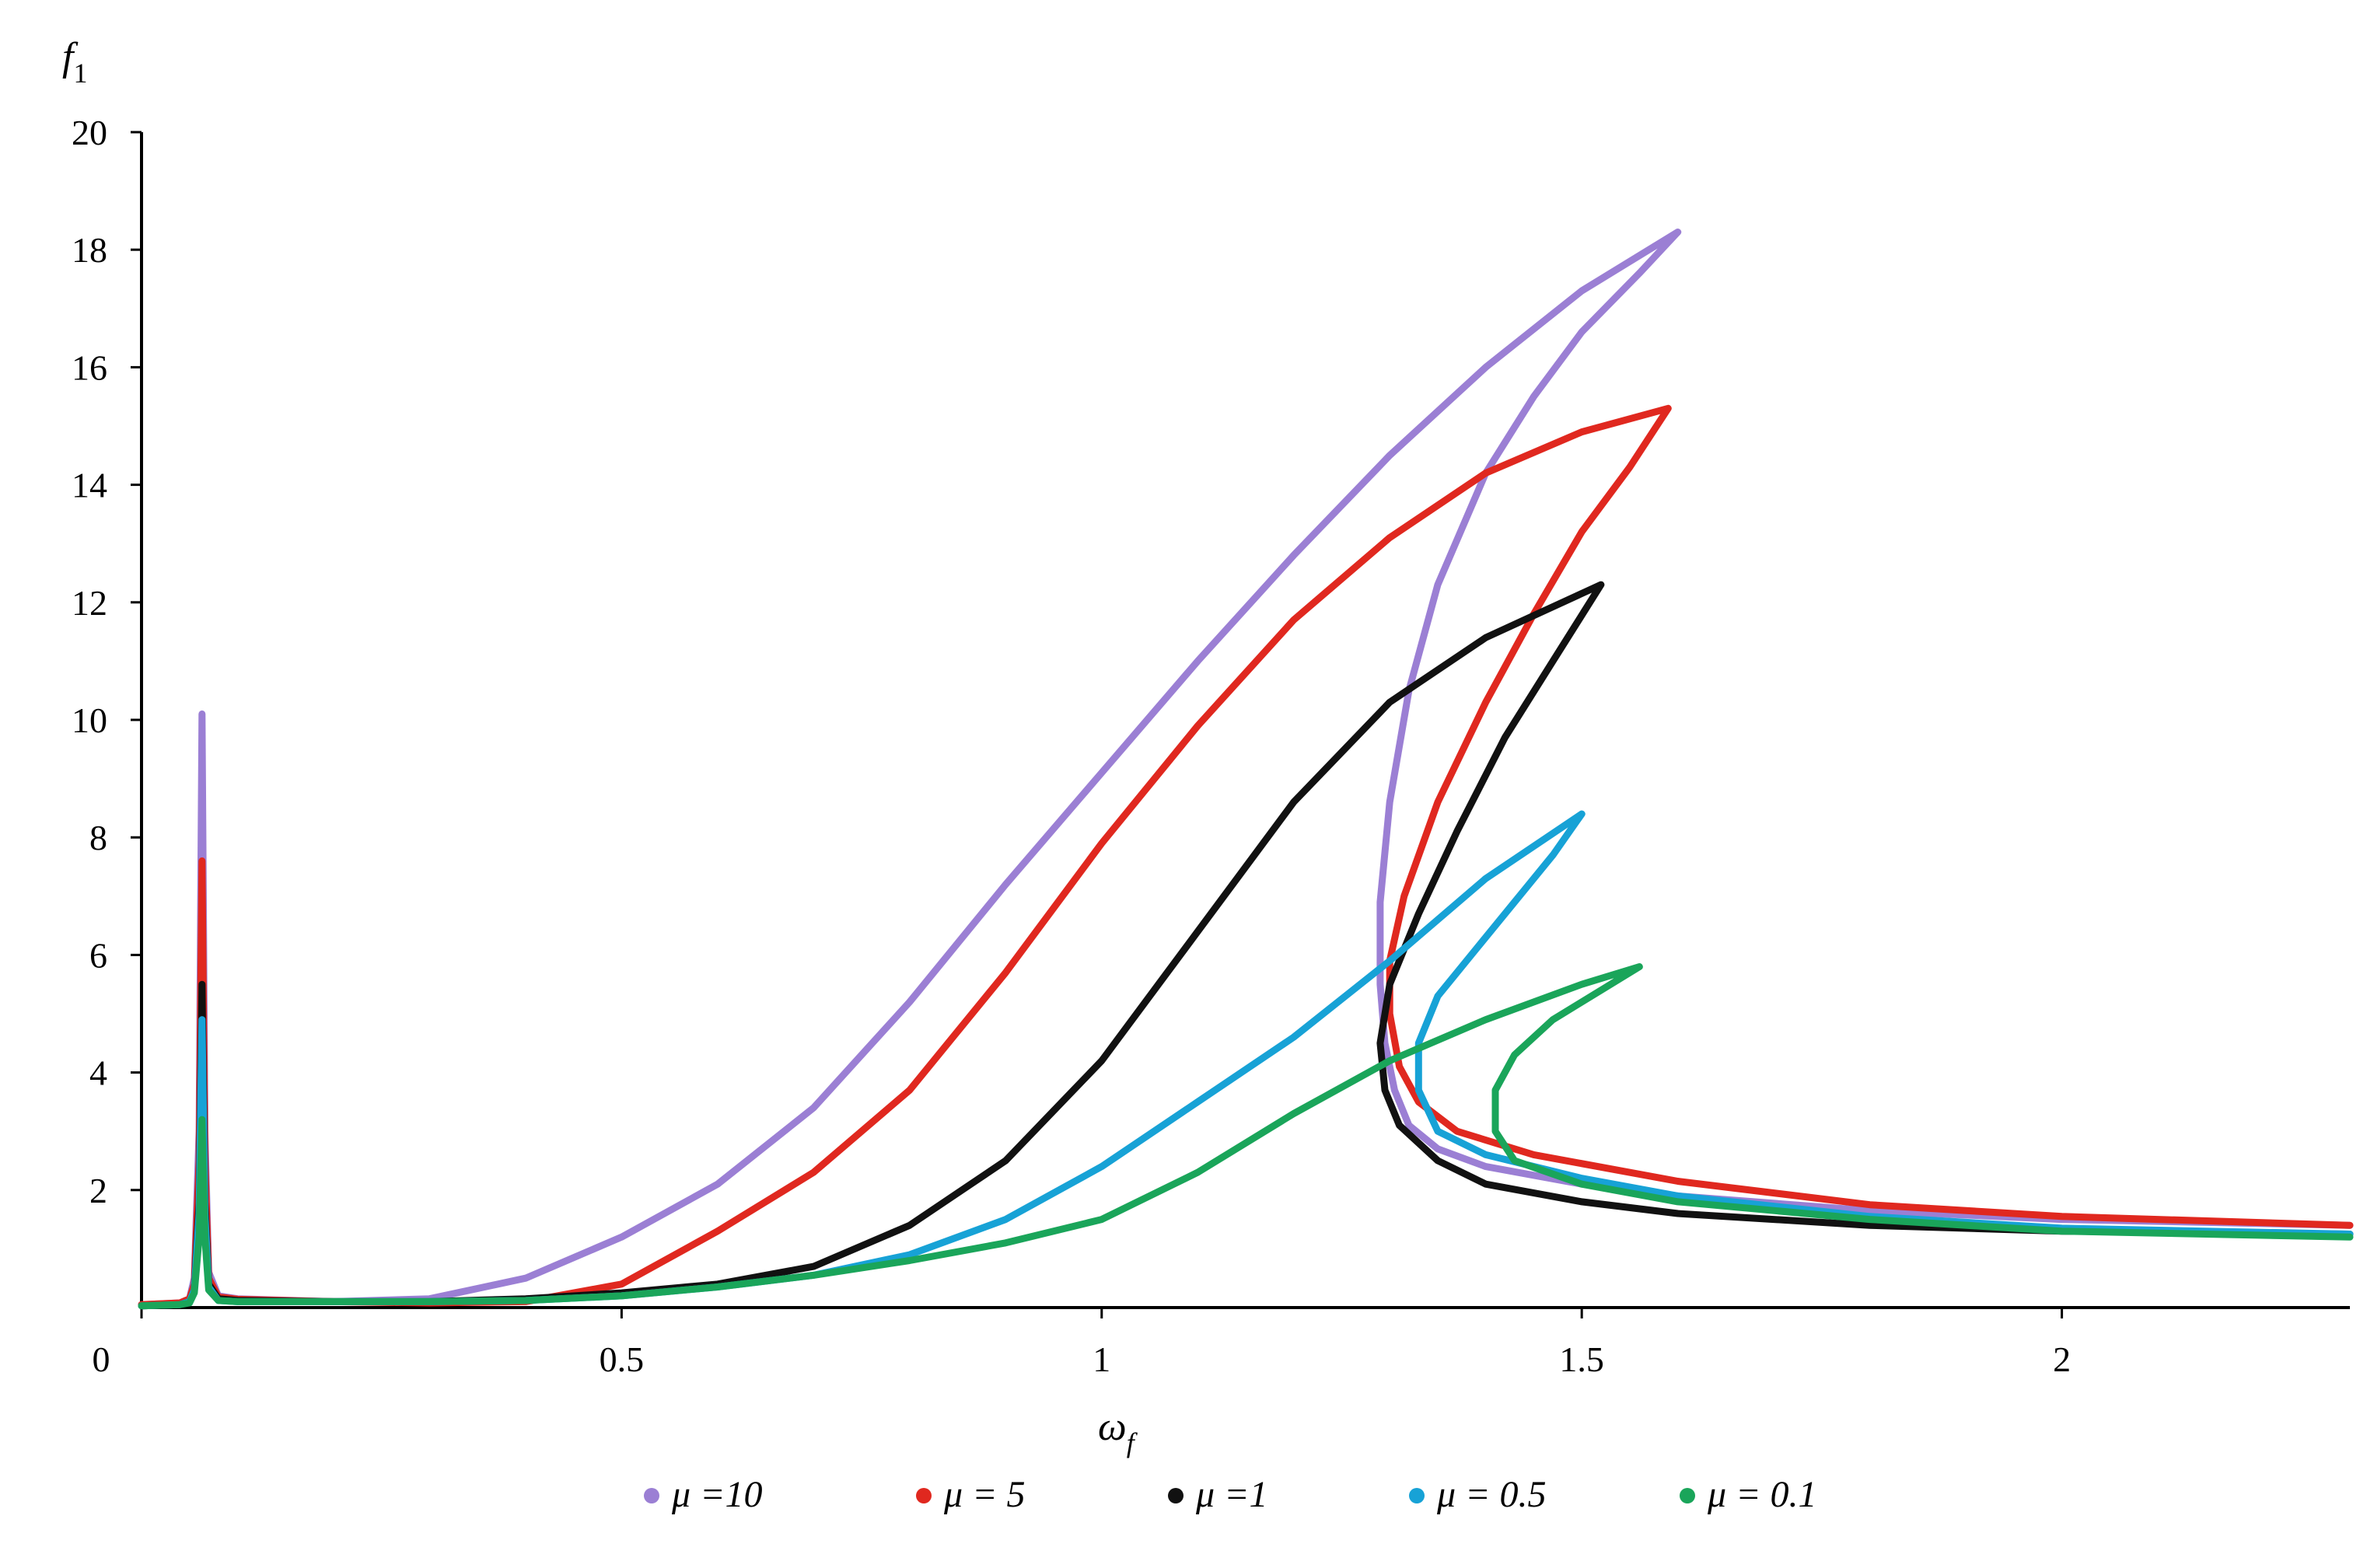  What do you see at coordinates (1118, 1431) in the screenshot?
I see `x-axis-title: ωf` at bounding box center [1118, 1431].